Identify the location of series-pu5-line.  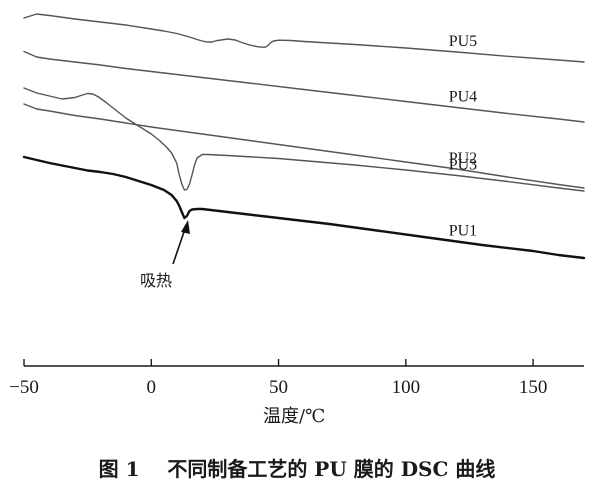
(304, 38).